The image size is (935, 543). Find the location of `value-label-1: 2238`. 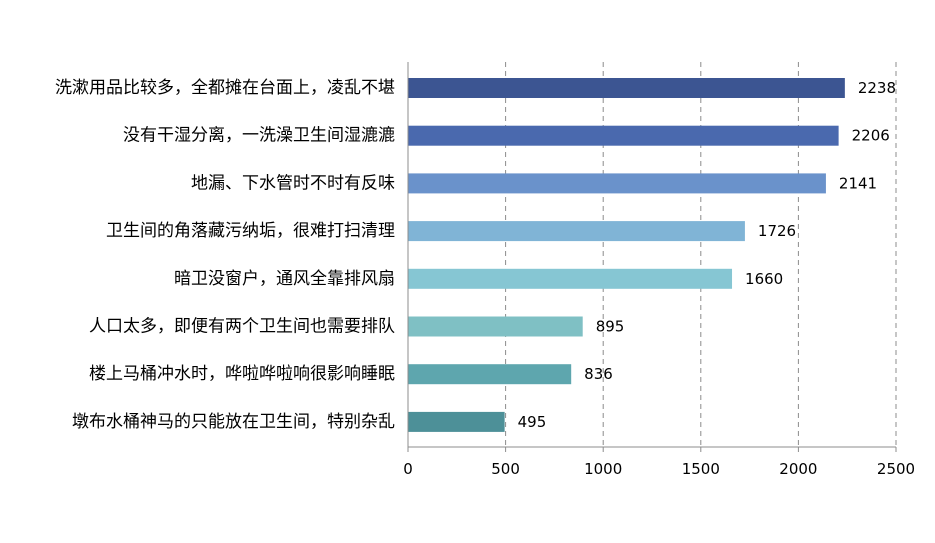

value-label-1: 2238 is located at coordinates (877, 88).